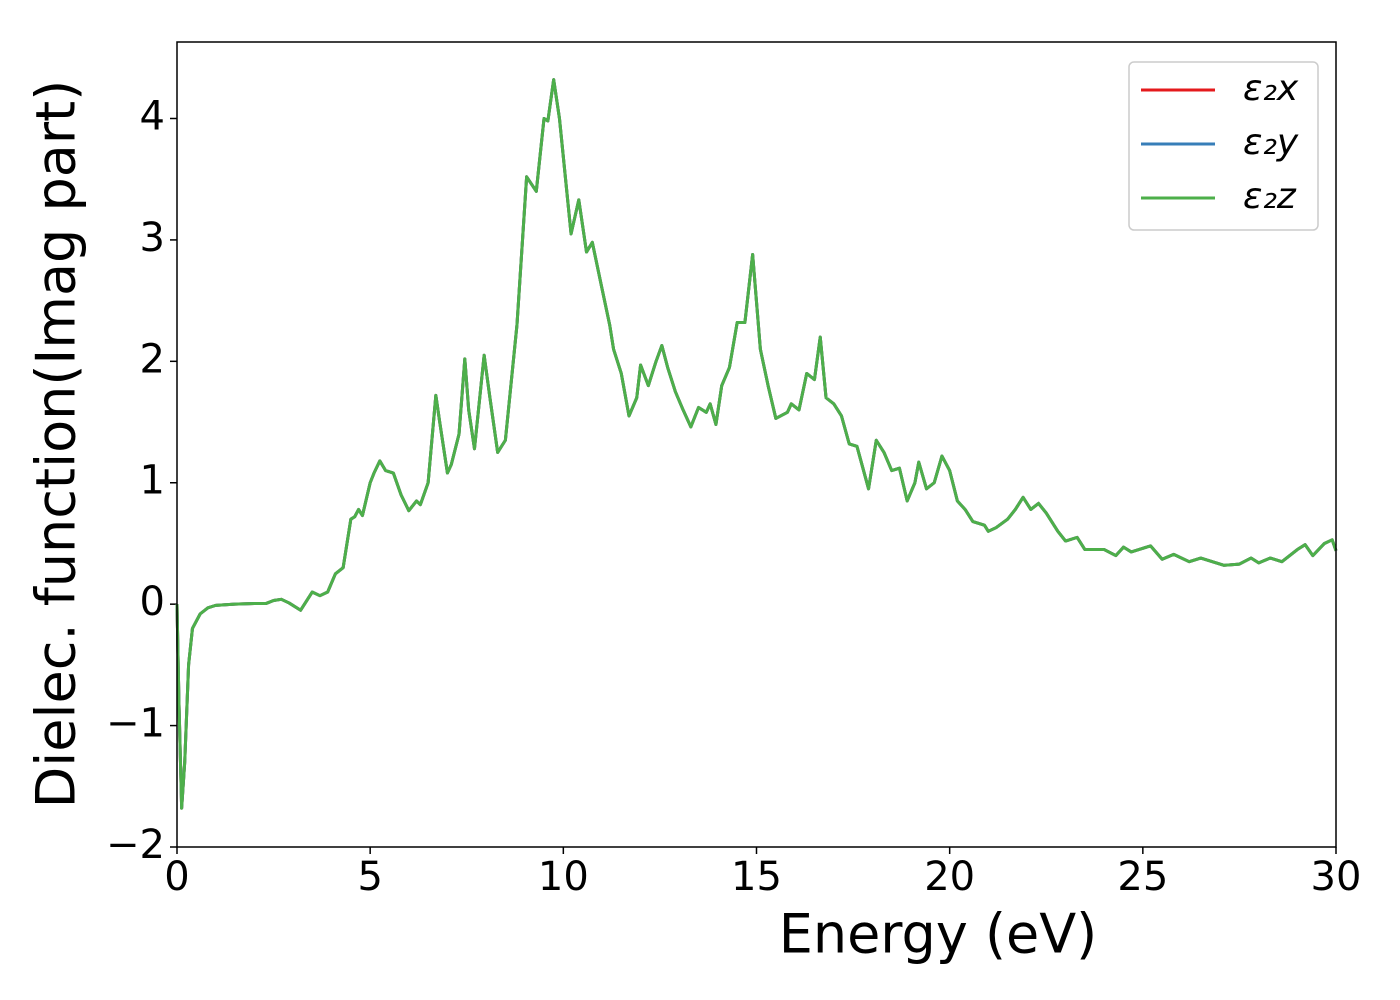  Describe the element at coordinates (176, 877) in the screenshot. I see `x-tick-label: 0` at that location.